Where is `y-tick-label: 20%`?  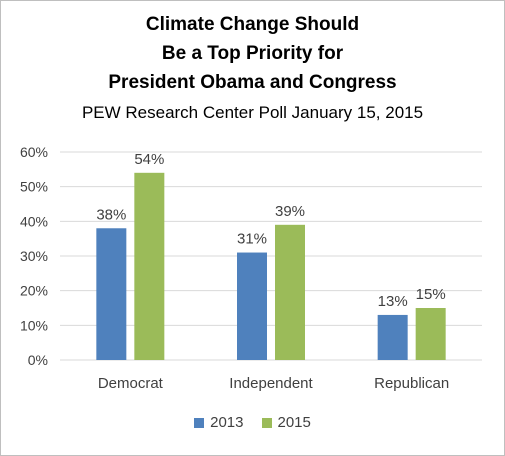
y-tick-label: 20% is located at coordinates (34, 291).